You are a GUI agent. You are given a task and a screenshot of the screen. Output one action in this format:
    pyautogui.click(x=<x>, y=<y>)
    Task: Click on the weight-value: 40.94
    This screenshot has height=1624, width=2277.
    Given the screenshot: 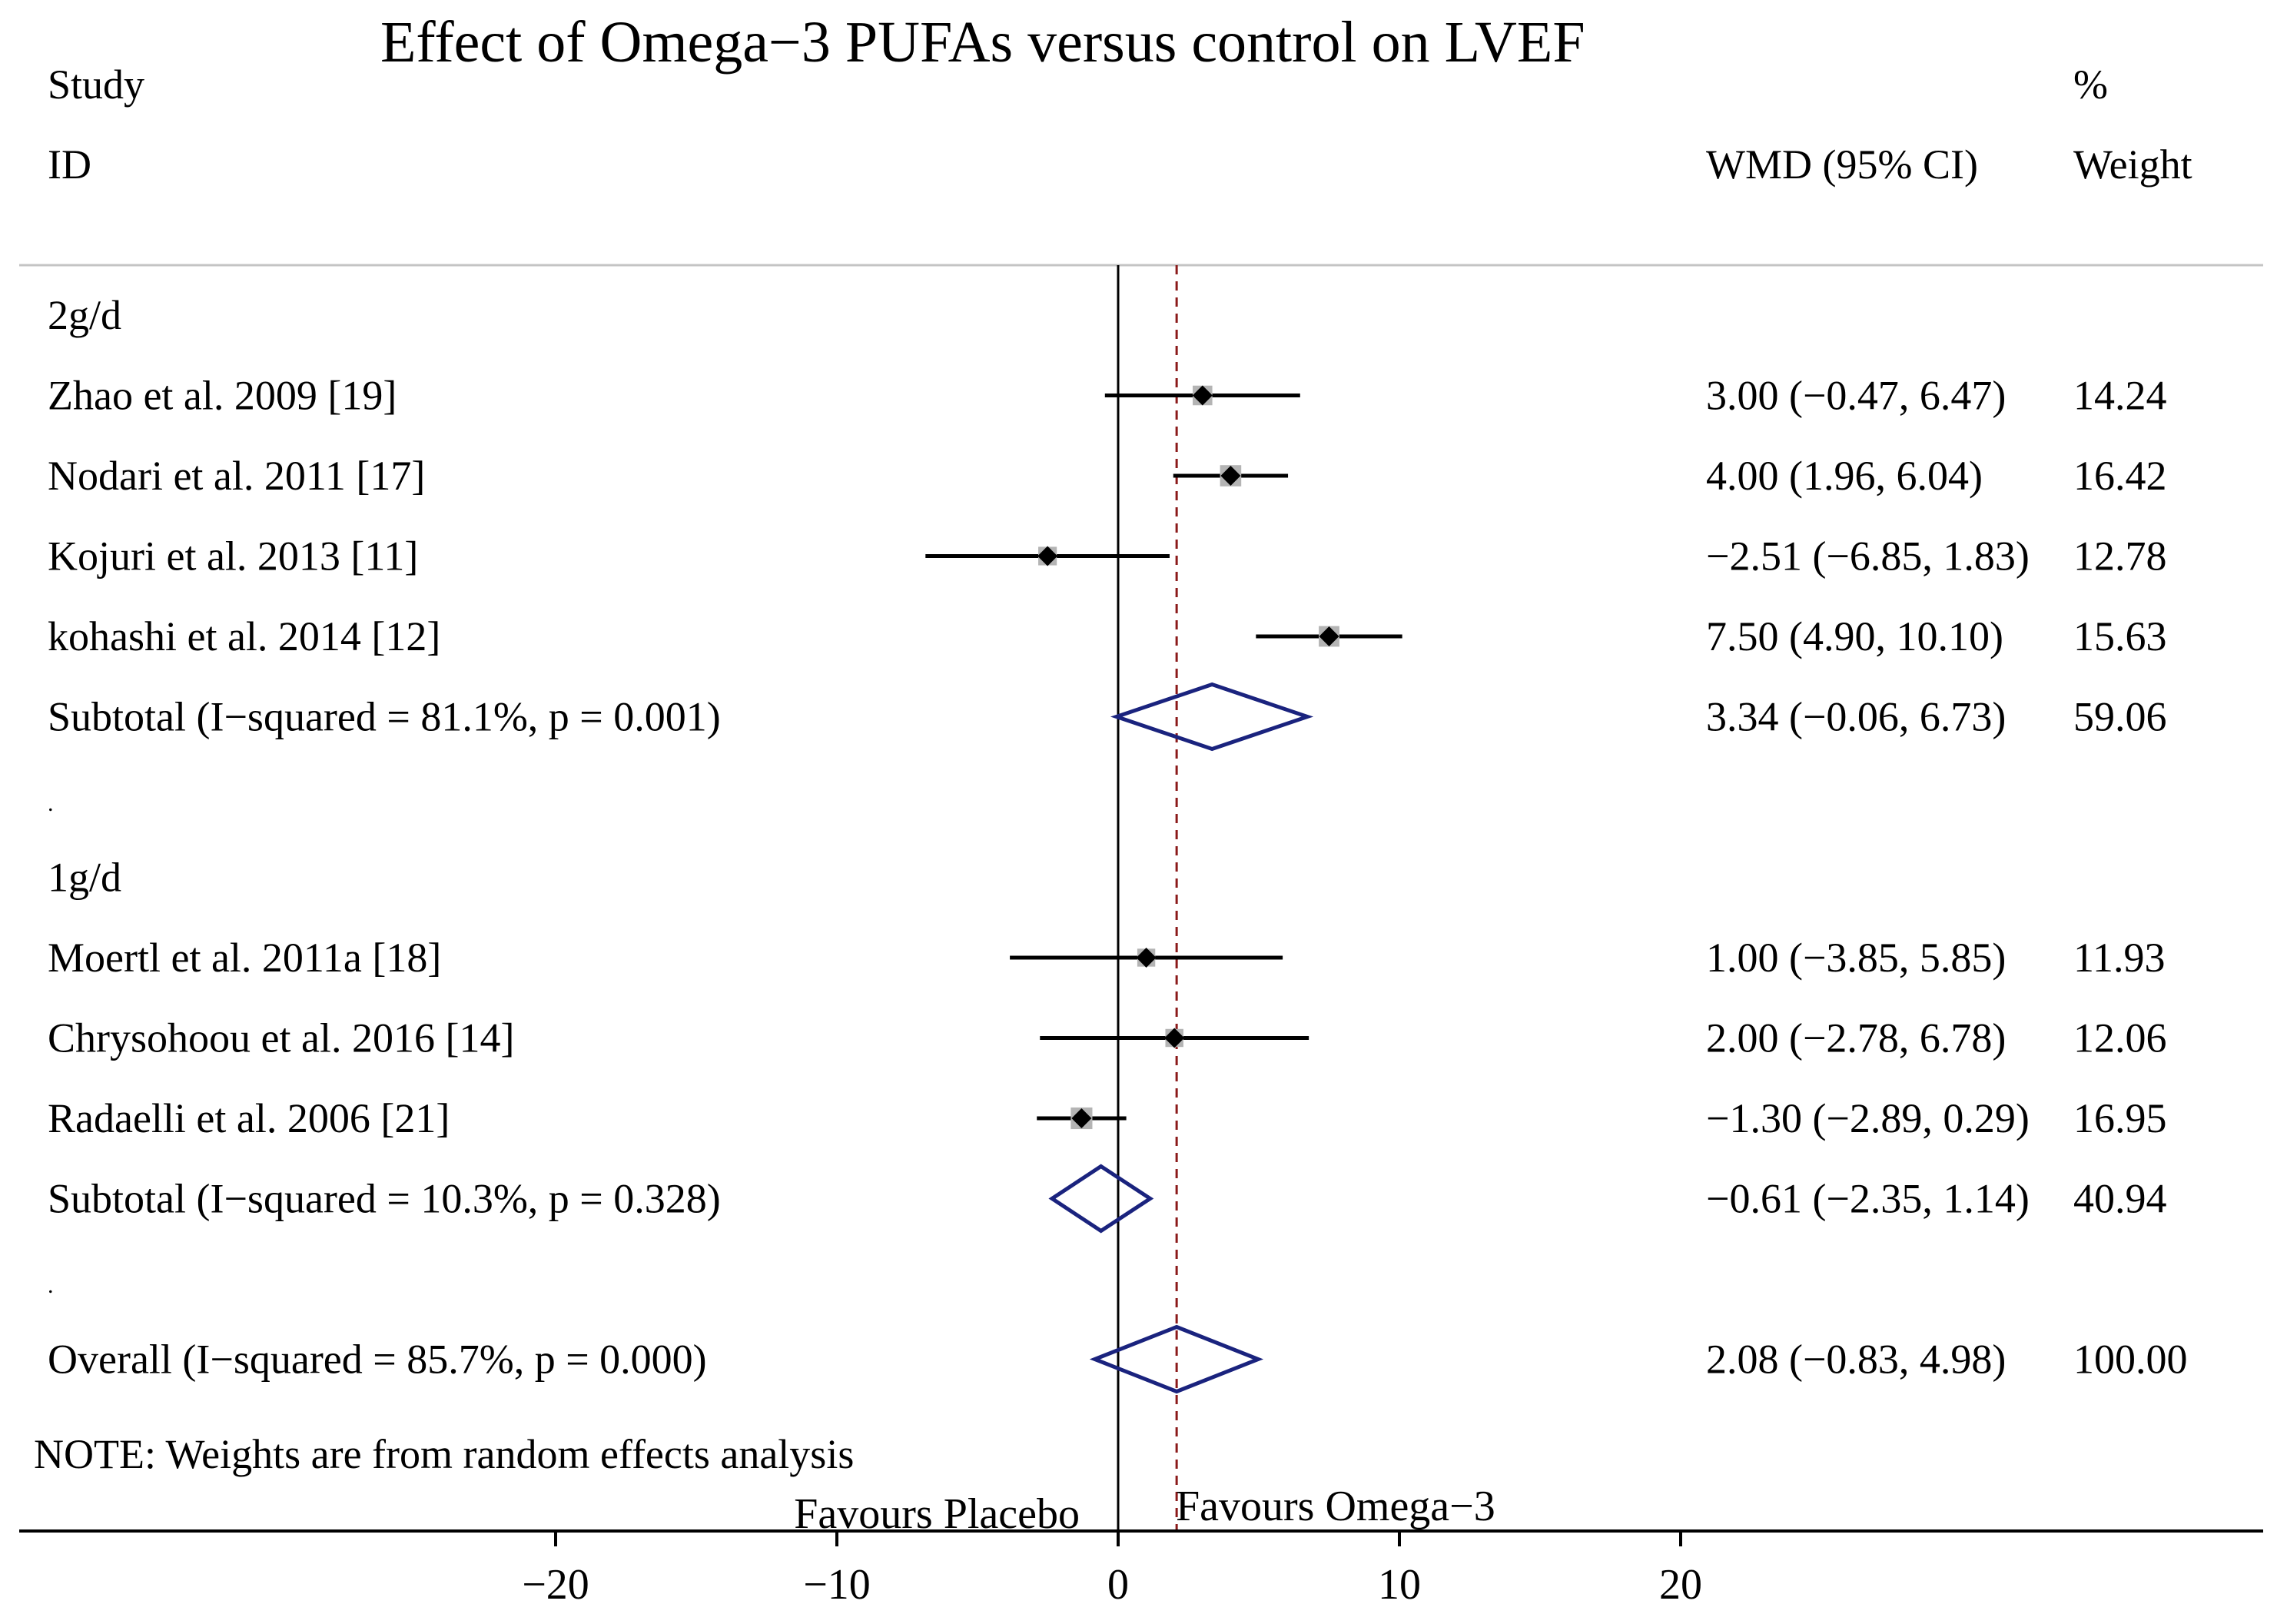 What is the action you would take?
    pyautogui.click(x=2120, y=1199)
    